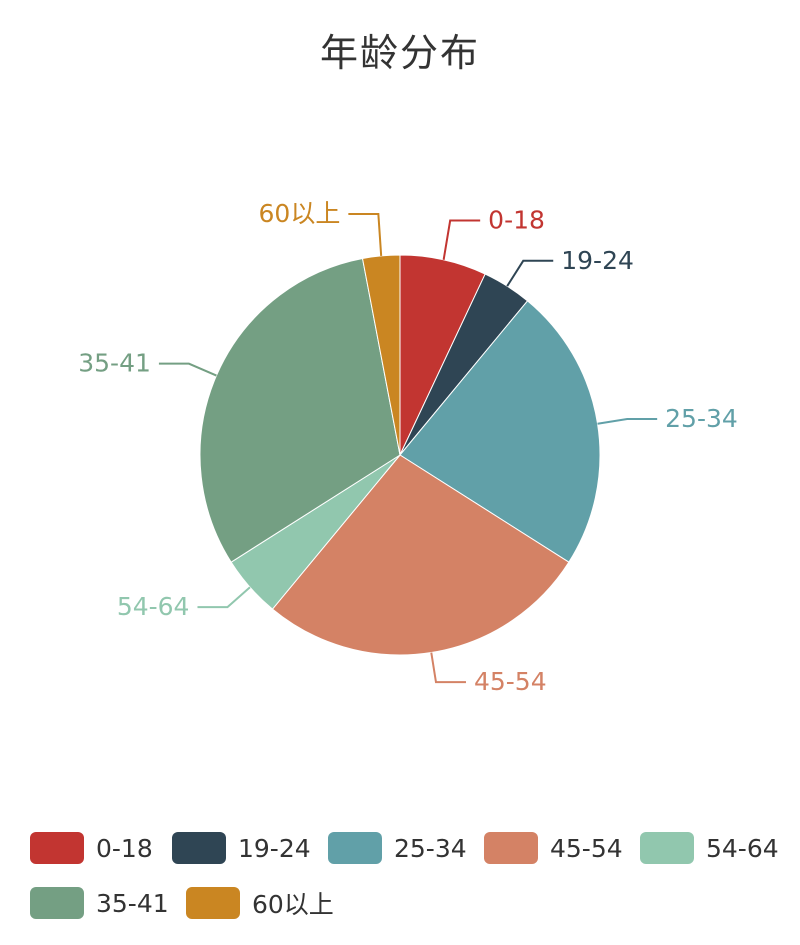  What do you see at coordinates (586, 848) in the screenshot?
I see `legend-label: 45-54` at bounding box center [586, 848].